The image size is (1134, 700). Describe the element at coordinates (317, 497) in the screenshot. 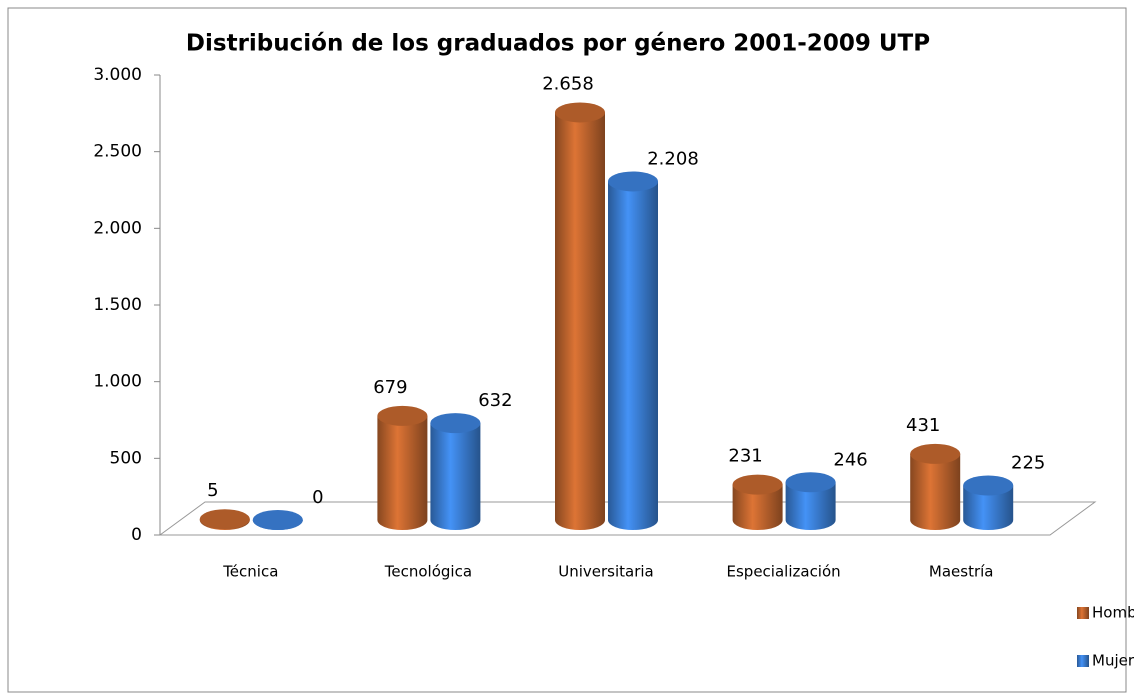

I see `value-label: 0` at that location.